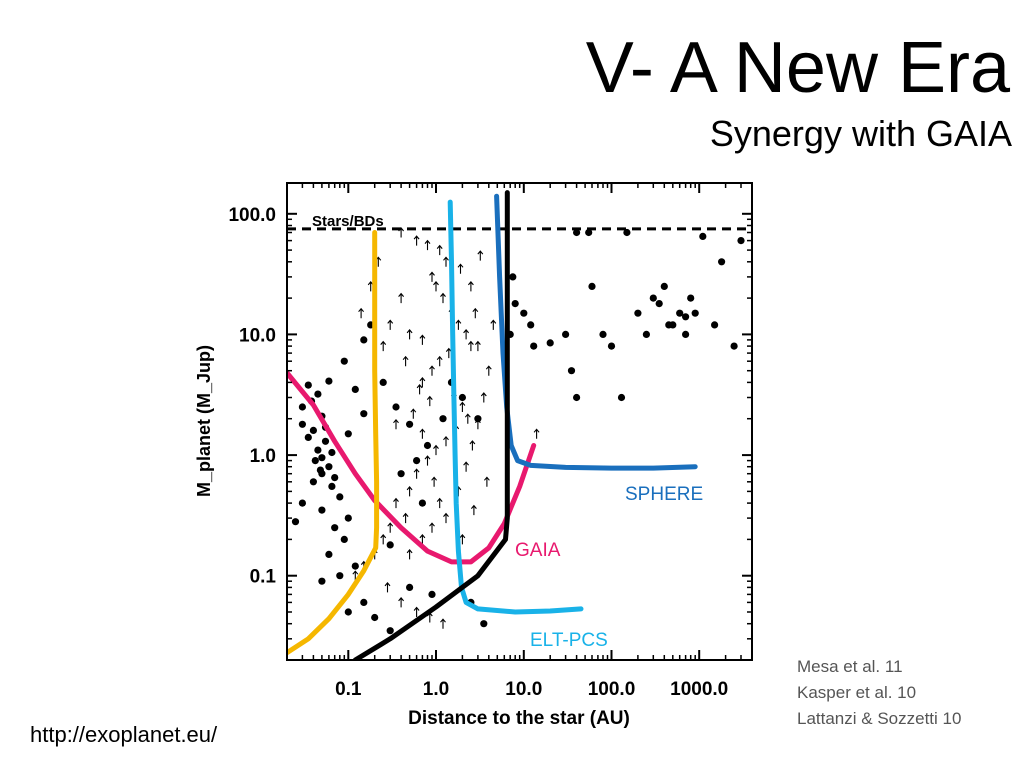 The height and width of the screenshot is (768, 1024). Describe the element at coordinates (348, 221) in the screenshot. I see `stars-bds-label: Stars/BDs` at that location.